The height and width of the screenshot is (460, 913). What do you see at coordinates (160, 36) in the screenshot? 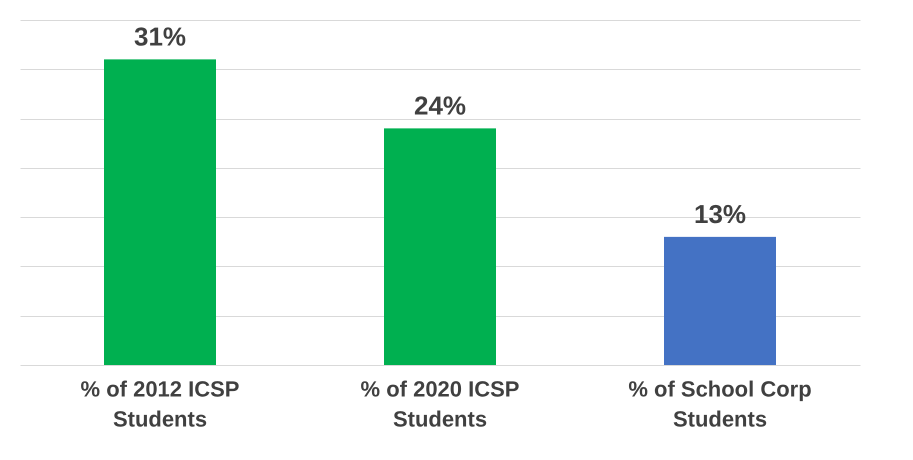
I see `data-label: 31%` at bounding box center [160, 36].